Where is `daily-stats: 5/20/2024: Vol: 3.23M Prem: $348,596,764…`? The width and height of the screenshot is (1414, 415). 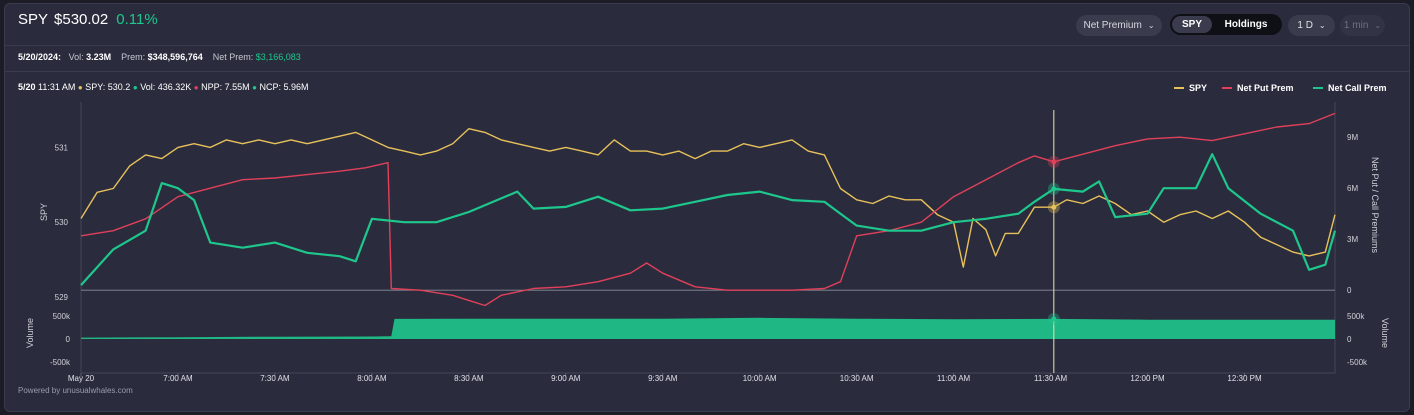 daily-stats: 5/20/2024: Vol: 3.23M Prem: $348,596,764… is located at coordinates (159, 57).